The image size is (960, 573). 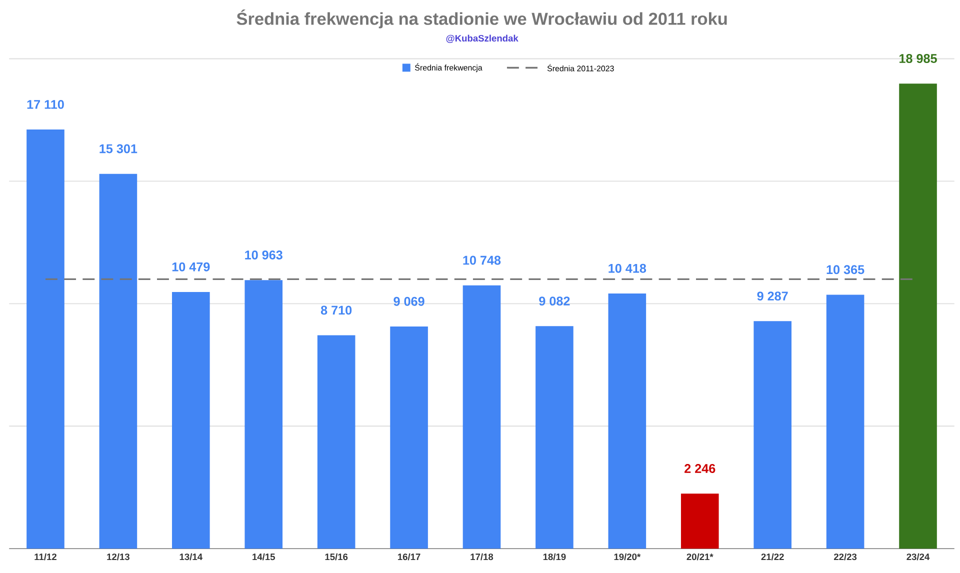 I want to click on x-tick-label: 22/23, so click(x=845, y=557).